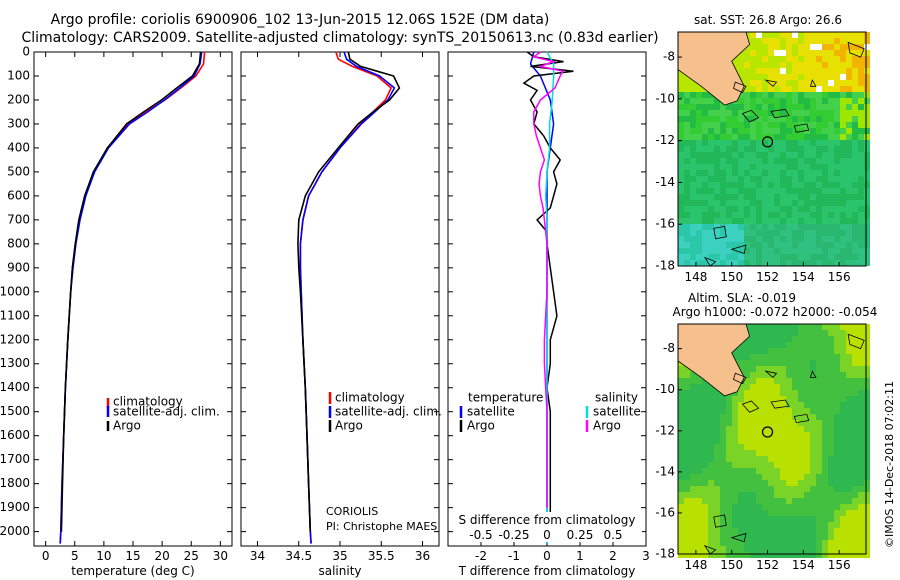 This screenshot has height=580, width=900. What do you see at coordinates (771, 83) in the screenshot?
I see `island-outline` at bounding box center [771, 83].